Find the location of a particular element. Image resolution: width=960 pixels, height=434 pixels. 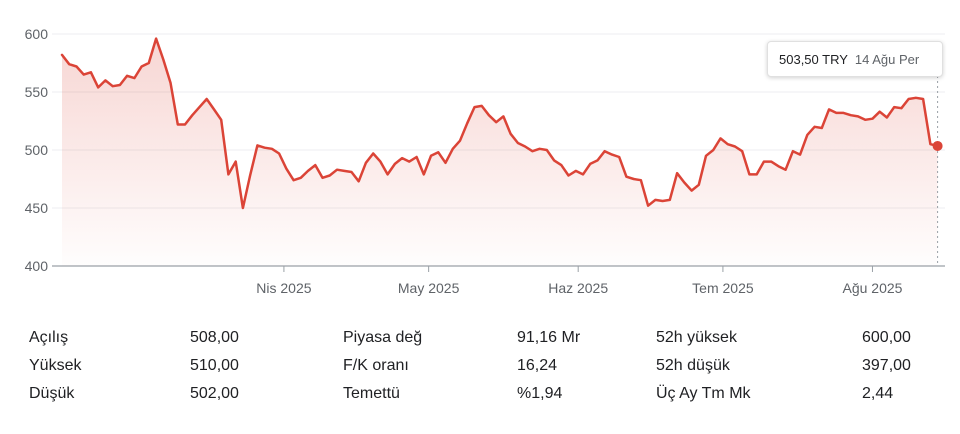

stat-value-open: 508,00 is located at coordinates (214, 337).